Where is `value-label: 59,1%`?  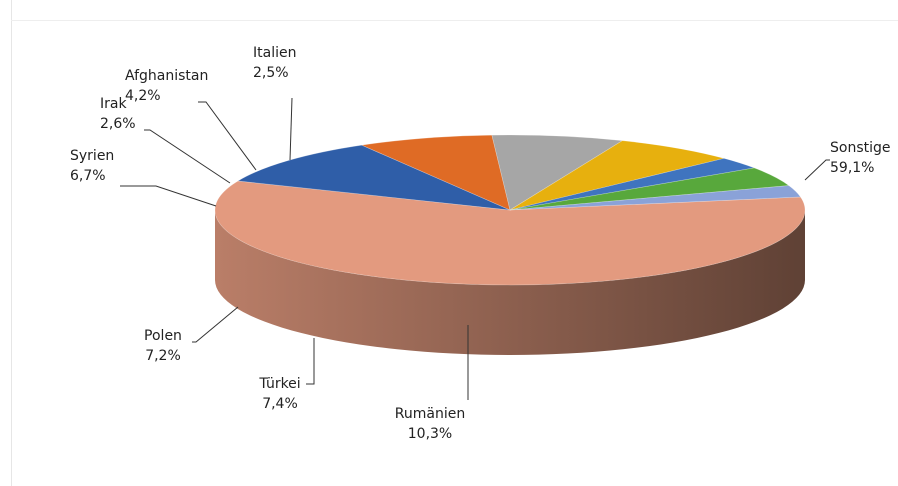
value-label: 59,1% is located at coordinates (852, 168).